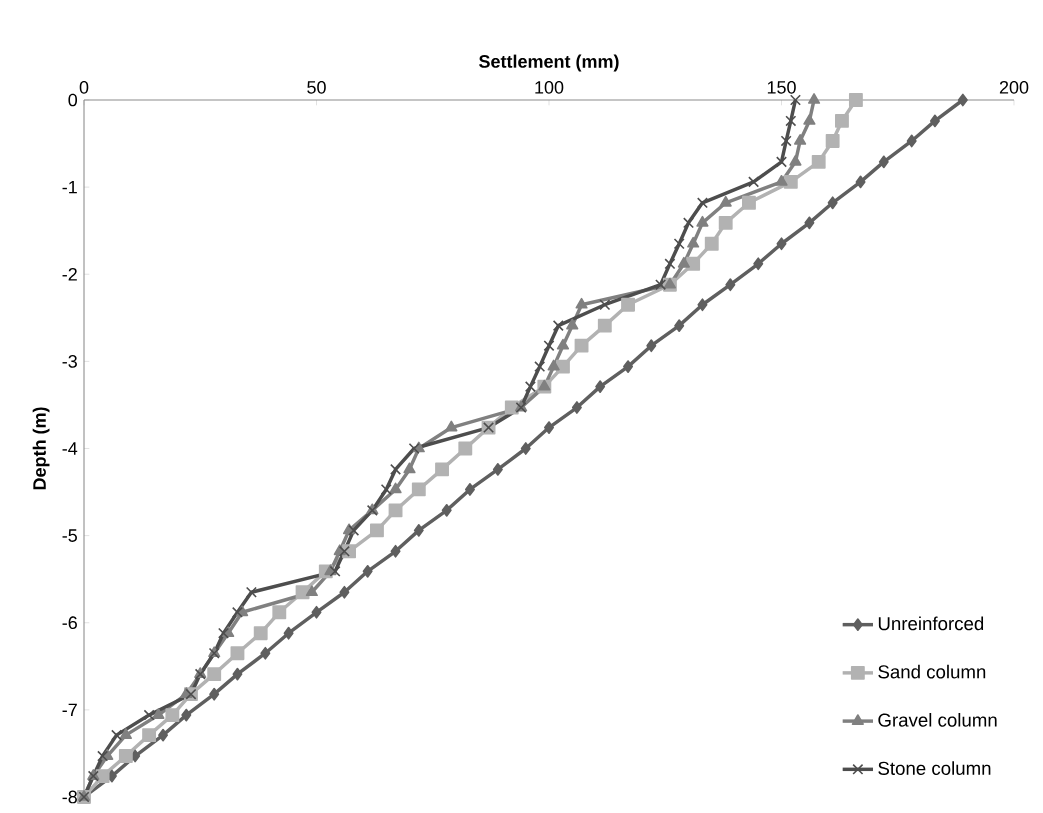 The image size is (1043, 813). I want to click on y-tick-label: -8, so click(69, 797).